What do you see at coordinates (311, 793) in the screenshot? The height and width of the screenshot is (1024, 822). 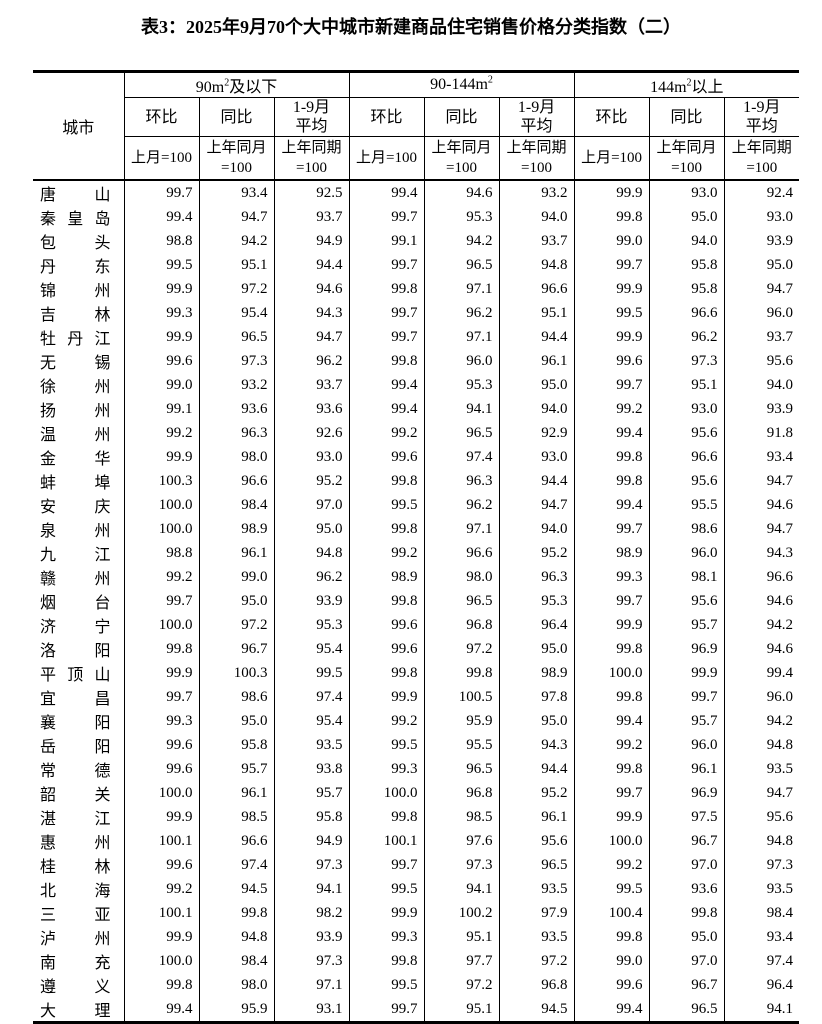 I see `value-cell: 95.7` at bounding box center [311, 793].